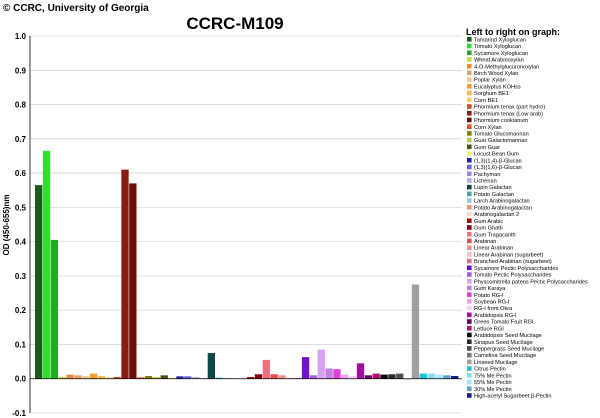  I want to click on legend-item-label: Lichenan, so click(485, 182).